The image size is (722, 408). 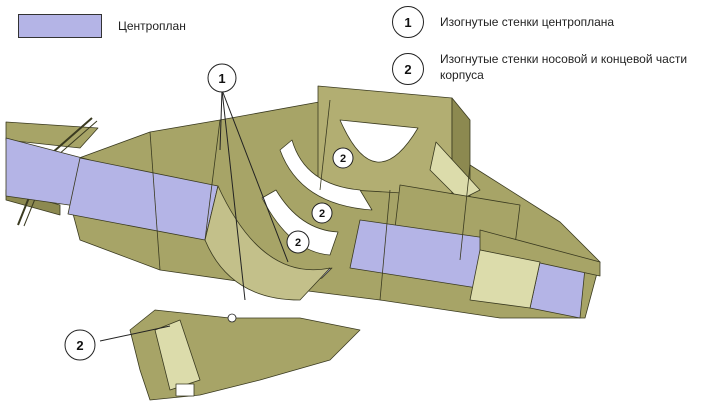 What do you see at coordinates (379, 141) in the screenshot?
I see `upper-arch-opening` at bounding box center [379, 141].